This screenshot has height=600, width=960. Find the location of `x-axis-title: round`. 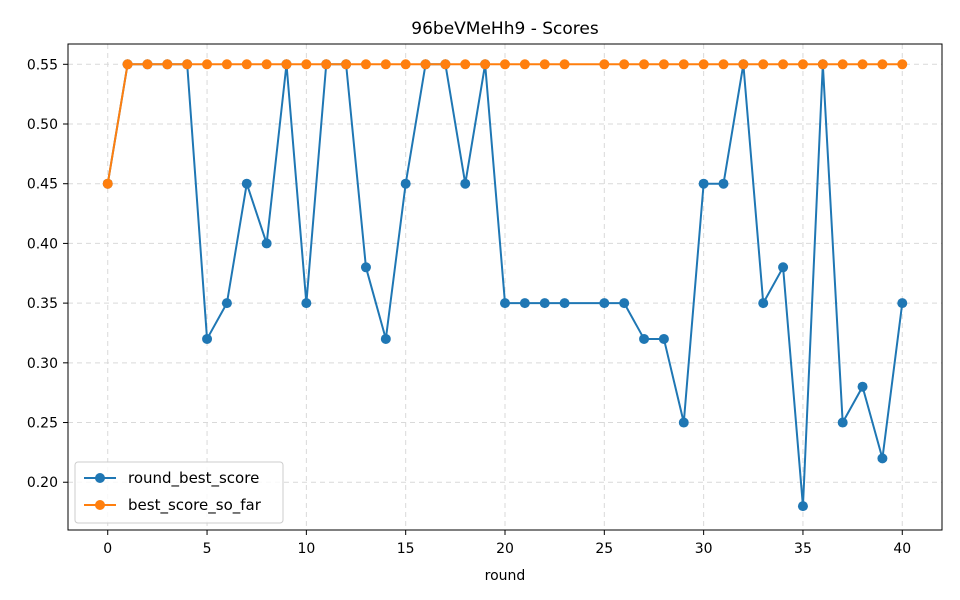

x-axis-title: round is located at coordinates (505, 576).